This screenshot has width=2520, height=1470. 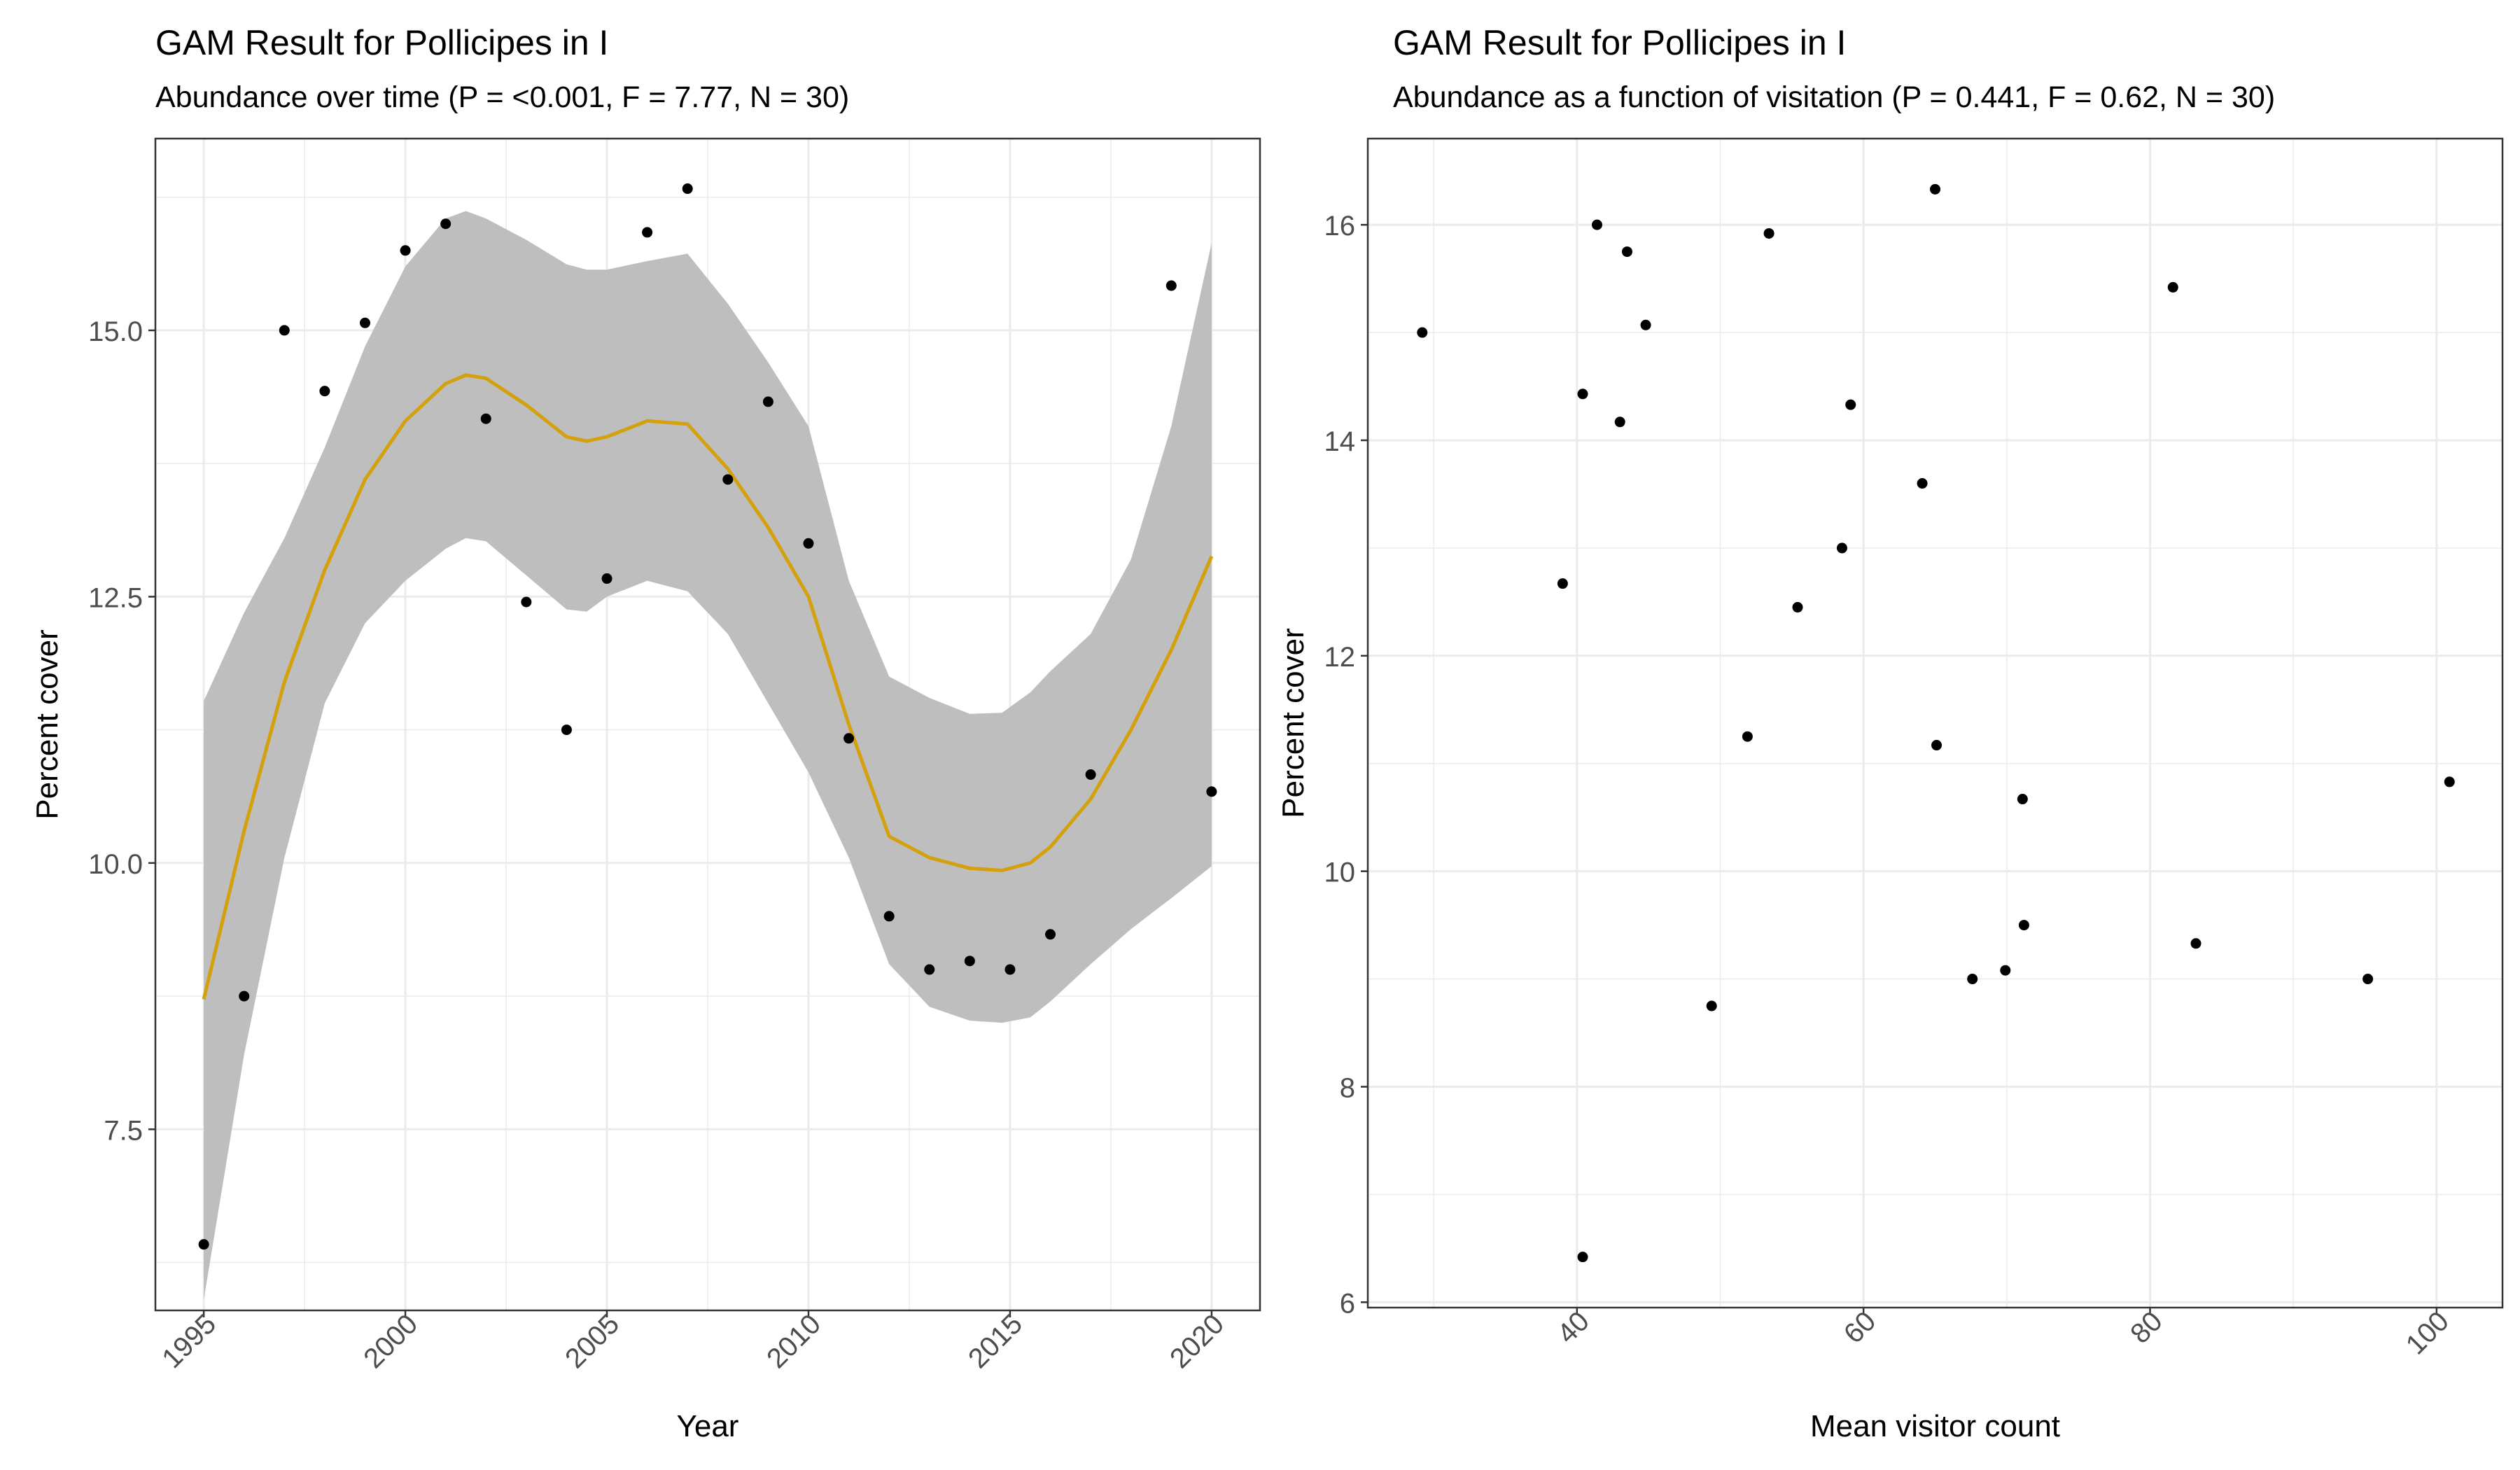 I want to click on y-tick-label: 16, so click(x=1340, y=226).